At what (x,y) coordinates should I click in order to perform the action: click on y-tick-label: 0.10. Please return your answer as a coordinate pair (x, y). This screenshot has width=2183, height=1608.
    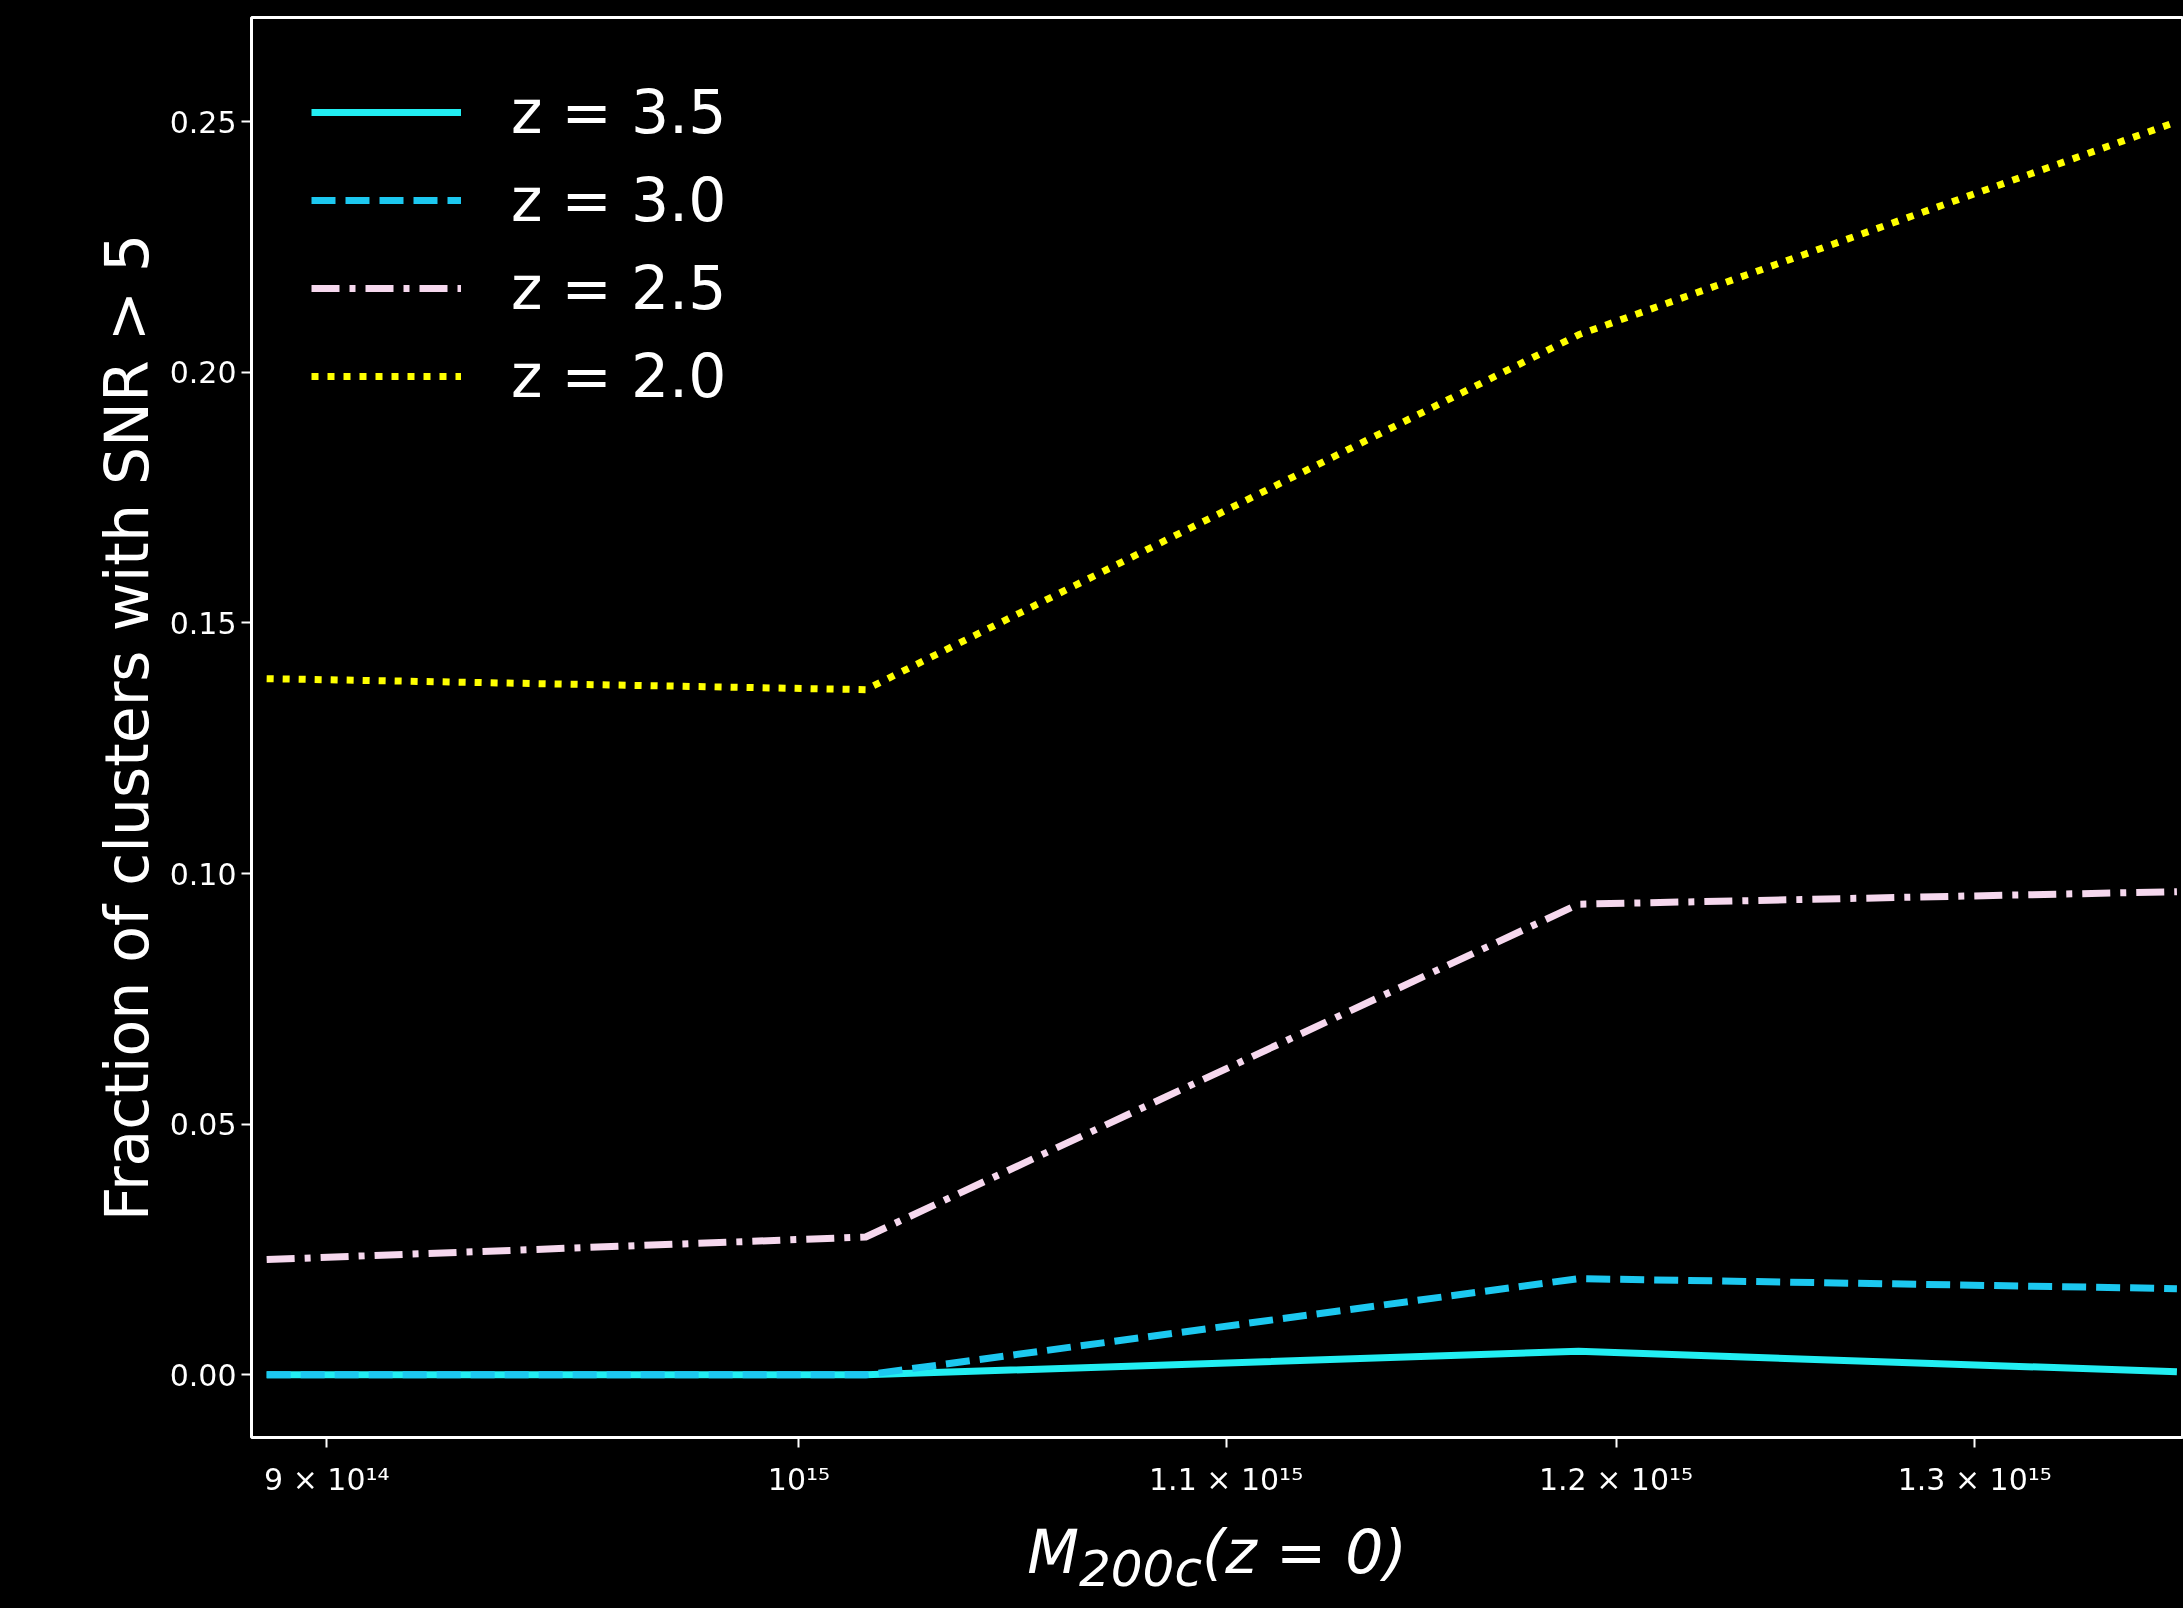
    Looking at the image, I should click on (203, 874).